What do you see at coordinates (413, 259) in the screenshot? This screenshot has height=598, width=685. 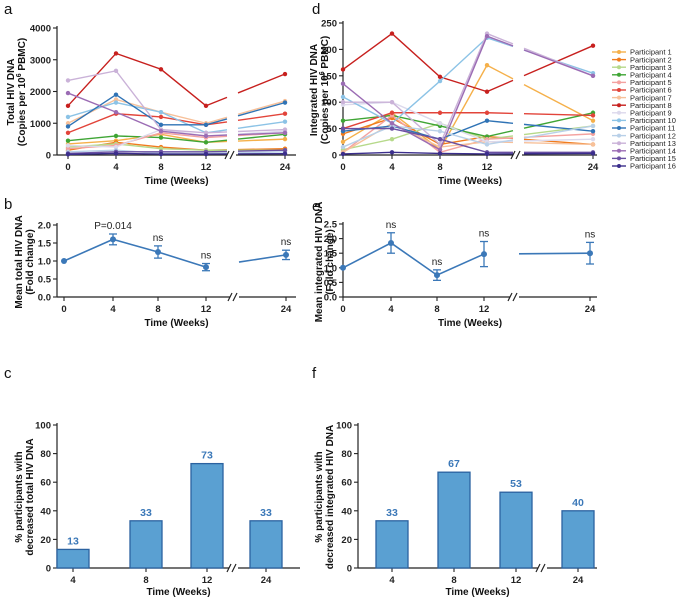 I see `mean-line` at bounding box center [413, 259].